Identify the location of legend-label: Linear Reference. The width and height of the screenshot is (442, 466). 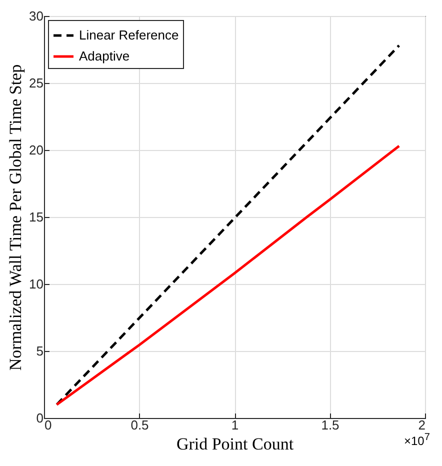
(129, 35).